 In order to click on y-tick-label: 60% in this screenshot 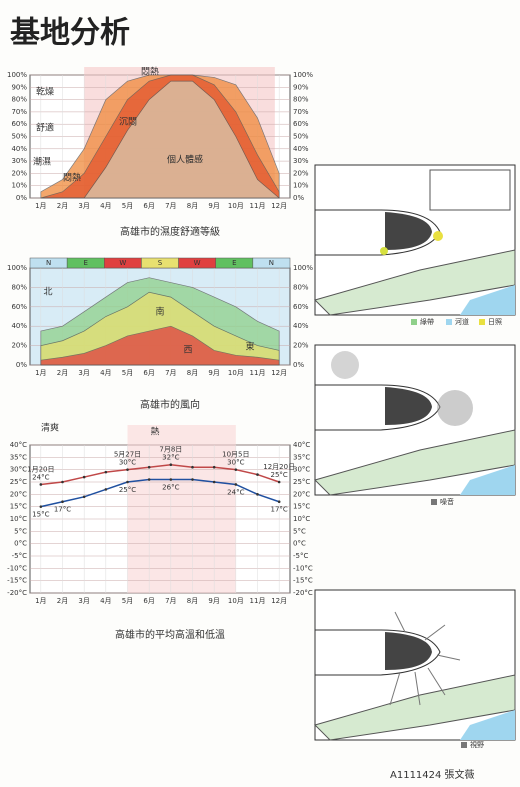, I will do `click(19, 307)`.